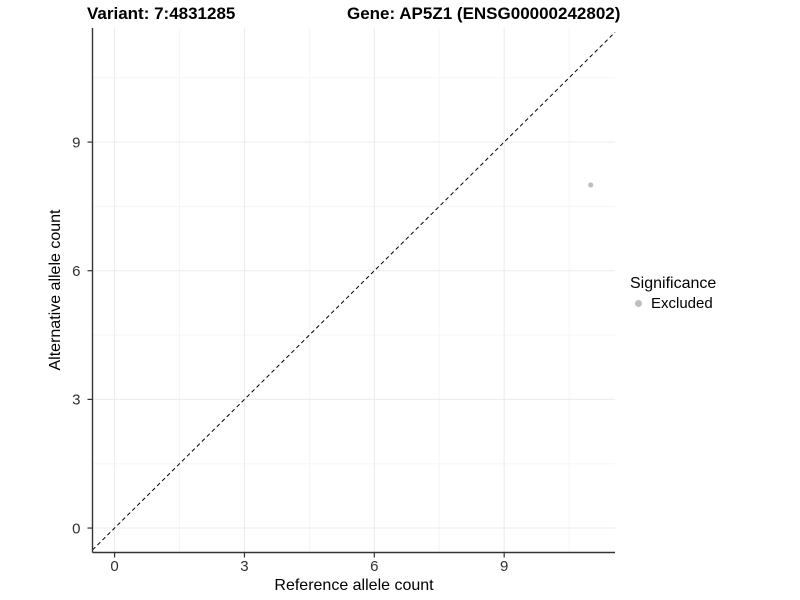 The image size is (800, 600). What do you see at coordinates (354, 585) in the screenshot?
I see `x-axis-title: Reference allele count` at bounding box center [354, 585].